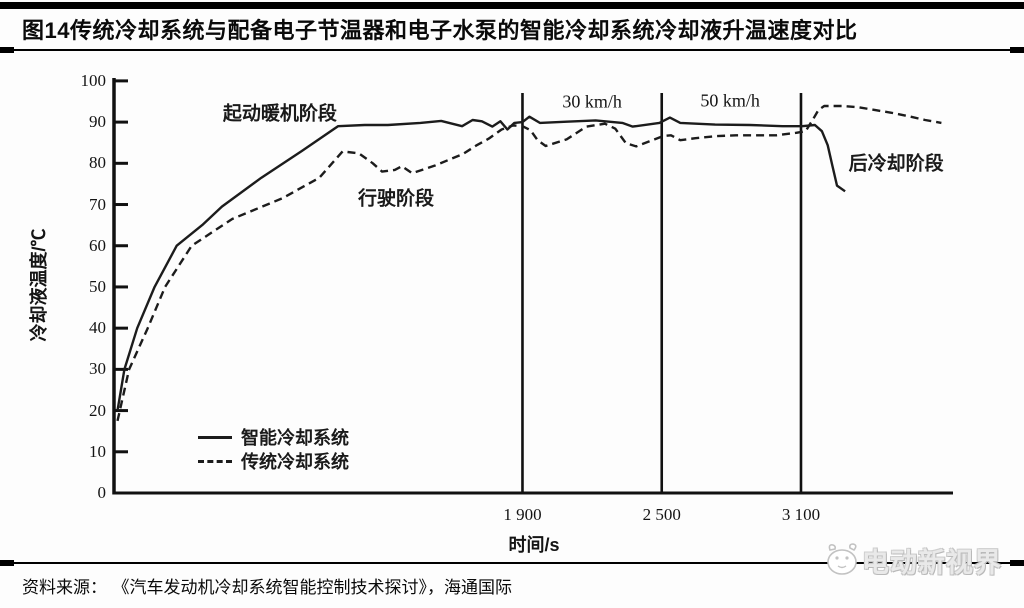 The width and height of the screenshot is (1024, 608). I want to click on source-label: 资料来源：, so click(64, 587).